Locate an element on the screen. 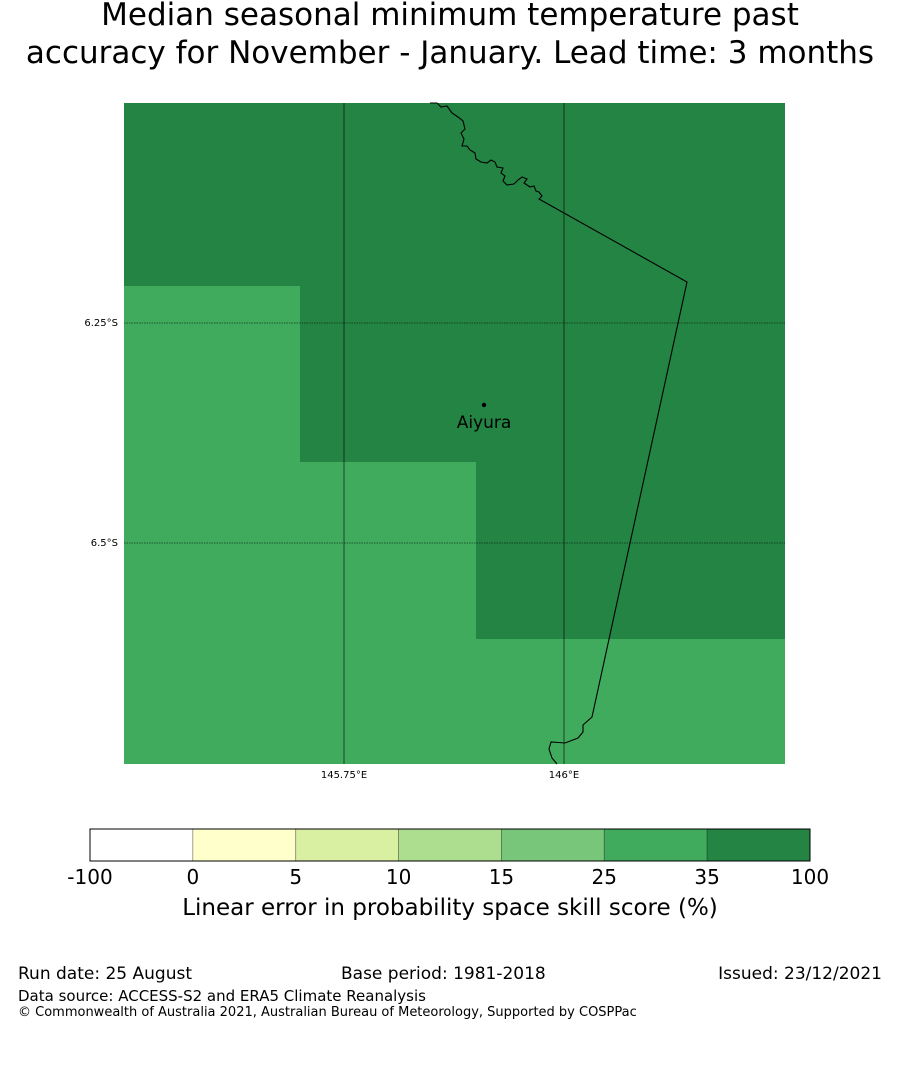 The width and height of the screenshot is (900, 1065). colorbar-tick-1: 0 is located at coordinates (192, 877).